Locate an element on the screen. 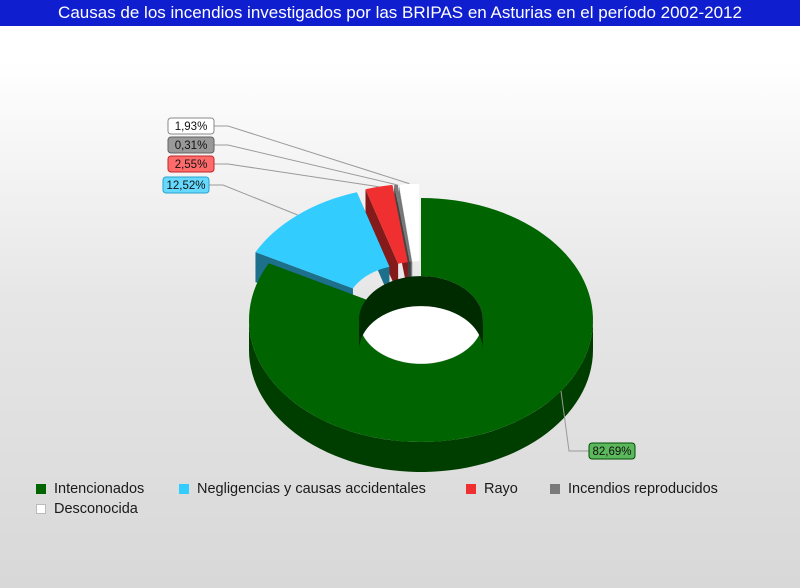  data-label-reproducidos: 0,31% is located at coordinates (281, 160).